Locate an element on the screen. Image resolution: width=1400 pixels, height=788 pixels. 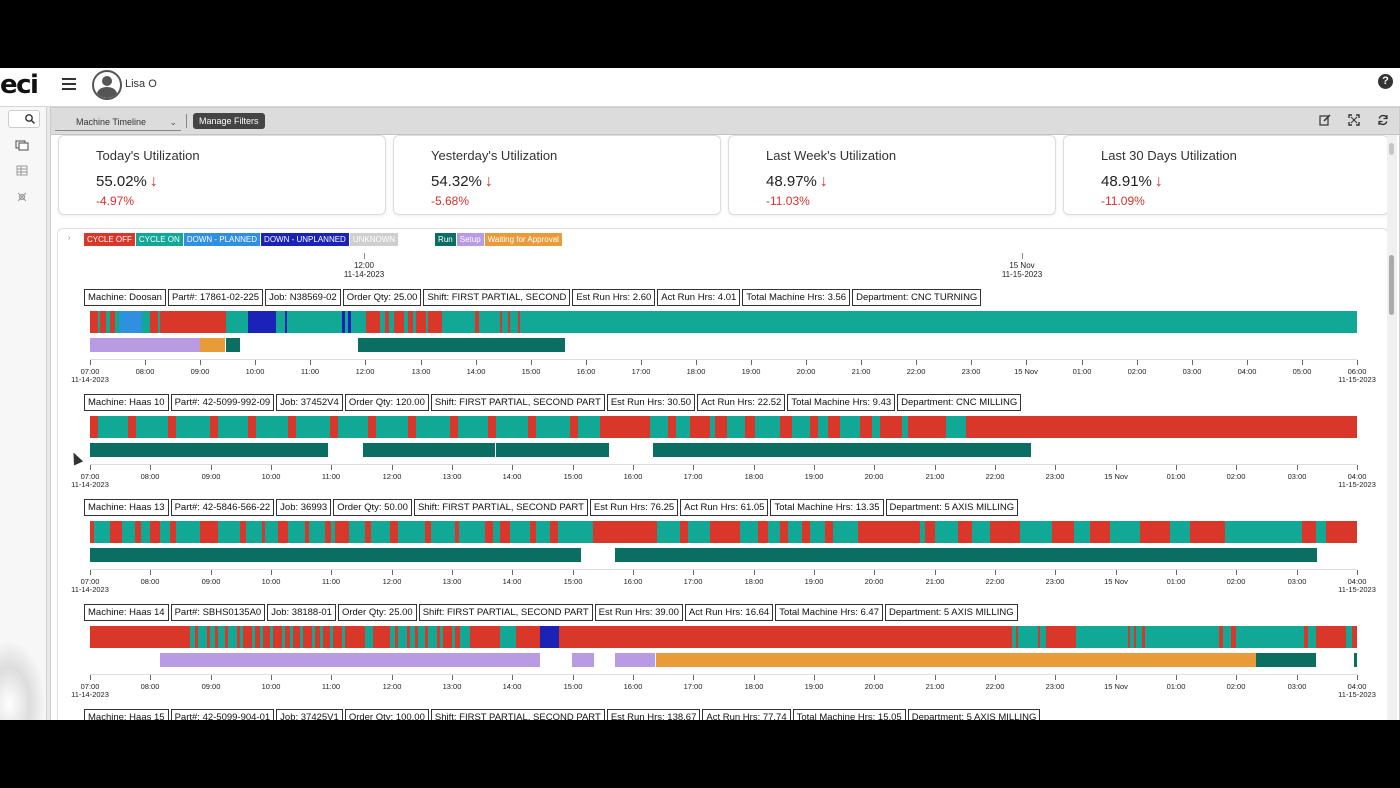
refresh-icon is located at coordinates (1383, 121).